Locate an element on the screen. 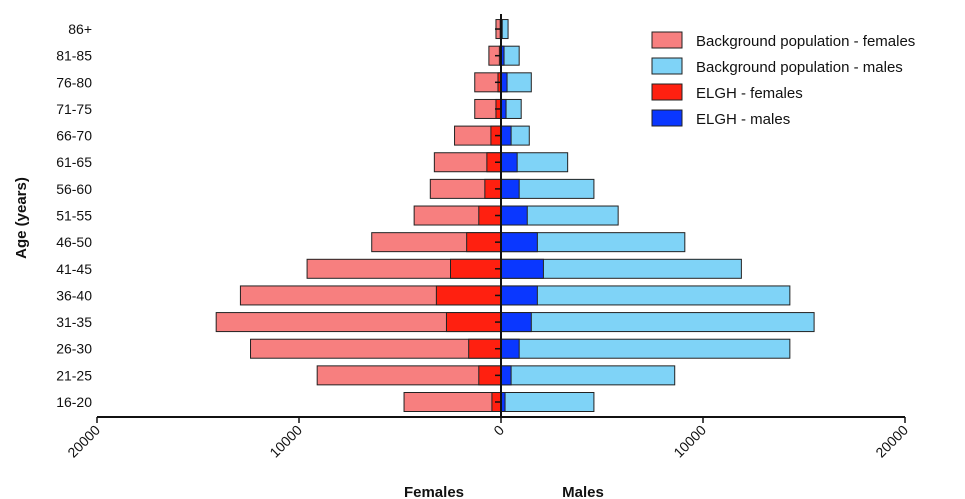 This screenshot has height=499, width=965. x-axis-title-females: Females is located at coordinates (434, 491).